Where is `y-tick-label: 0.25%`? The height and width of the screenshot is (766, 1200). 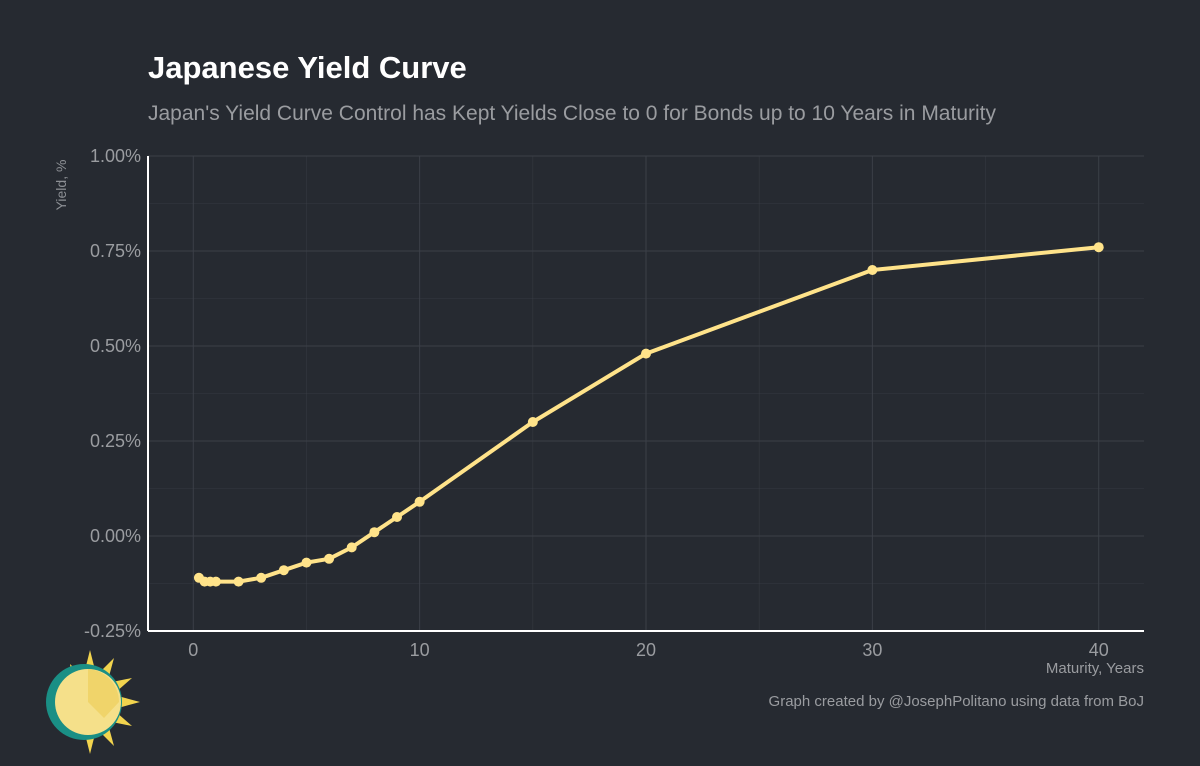 y-tick-label: 0.25% is located at coordinates (115, 441).